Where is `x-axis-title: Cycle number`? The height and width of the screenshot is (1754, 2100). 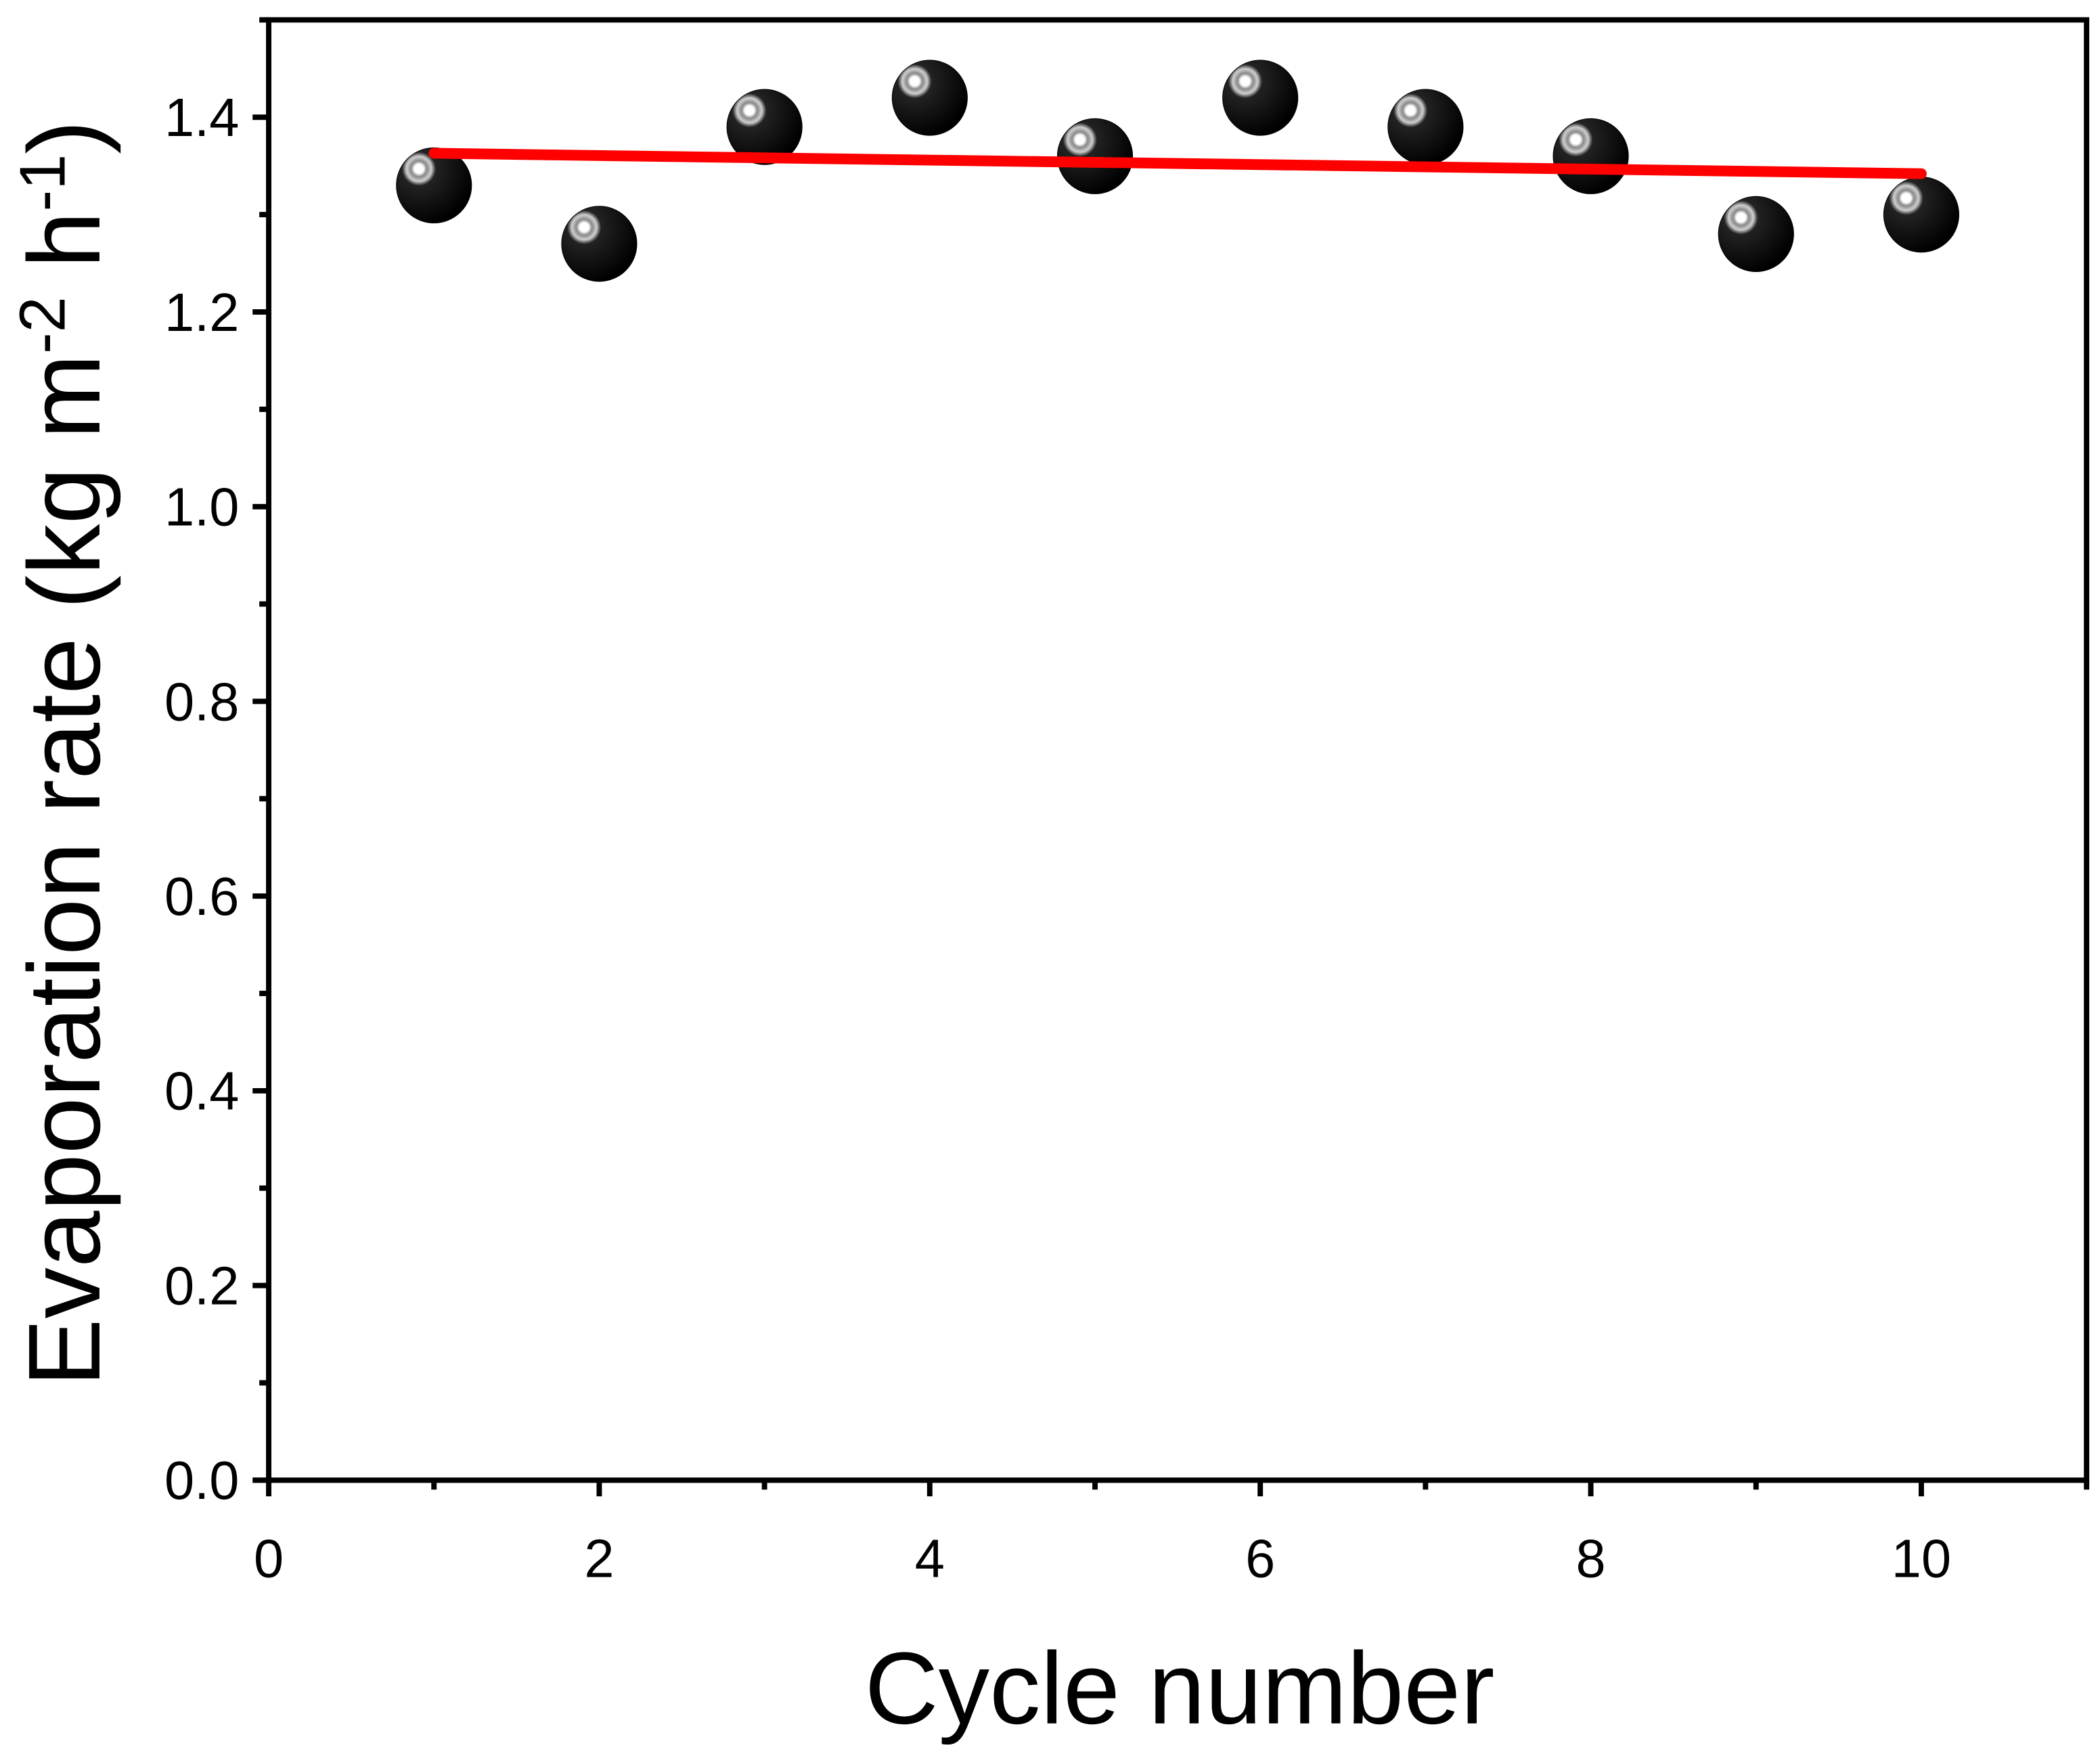
x-axis-title: Cycle number is located at coordinates (1180, 1688).